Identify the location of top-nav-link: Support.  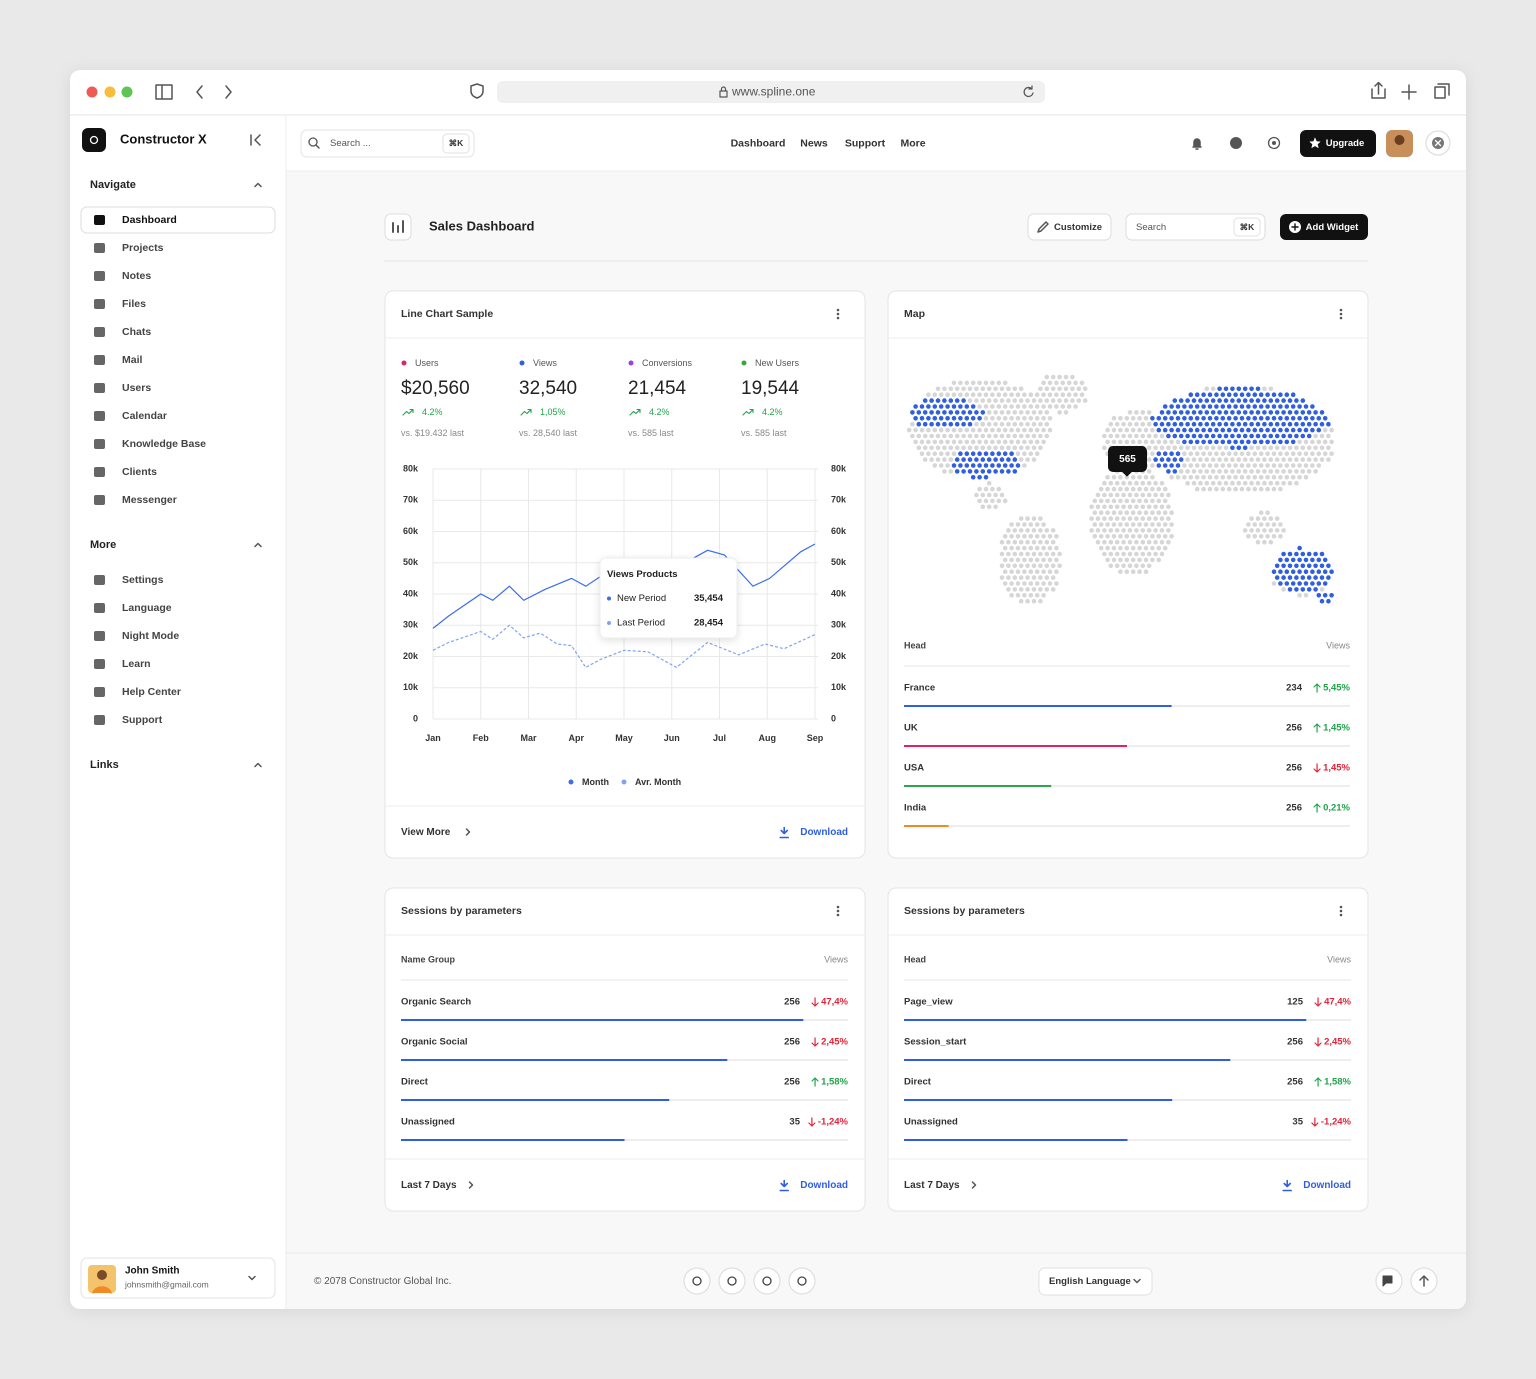
(865, 143).